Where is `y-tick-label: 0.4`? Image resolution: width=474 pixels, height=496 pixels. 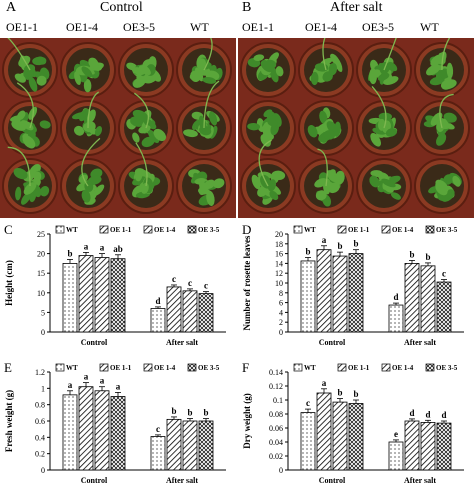
y-tick-label: 0.4 is located at coordinates (40, 437).